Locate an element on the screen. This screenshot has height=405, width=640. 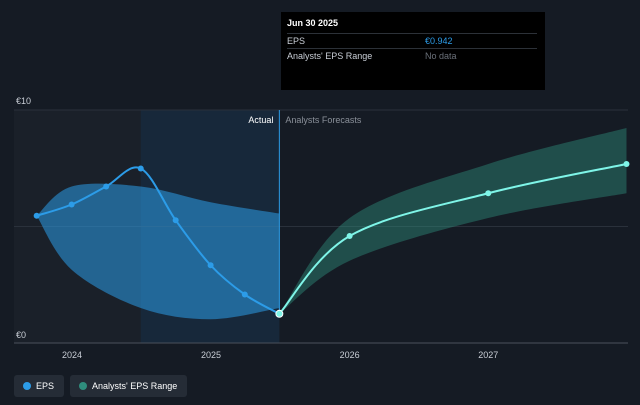
eps-series-line is located at coordinates (158, 240).